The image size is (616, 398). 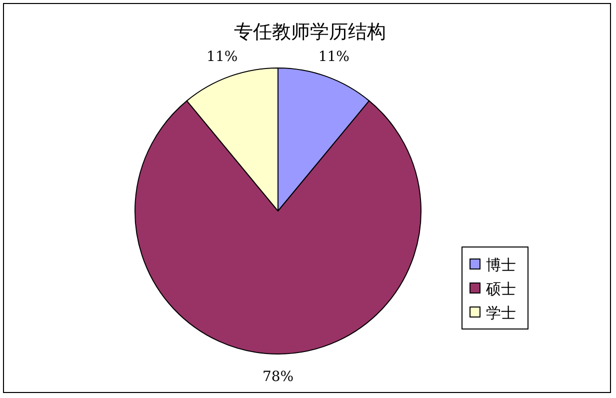 What do you see at coordinates (310, 32) in the screenshot?
I see `chart-title: 专任教师学历结构` at bounding box center [310, 32].